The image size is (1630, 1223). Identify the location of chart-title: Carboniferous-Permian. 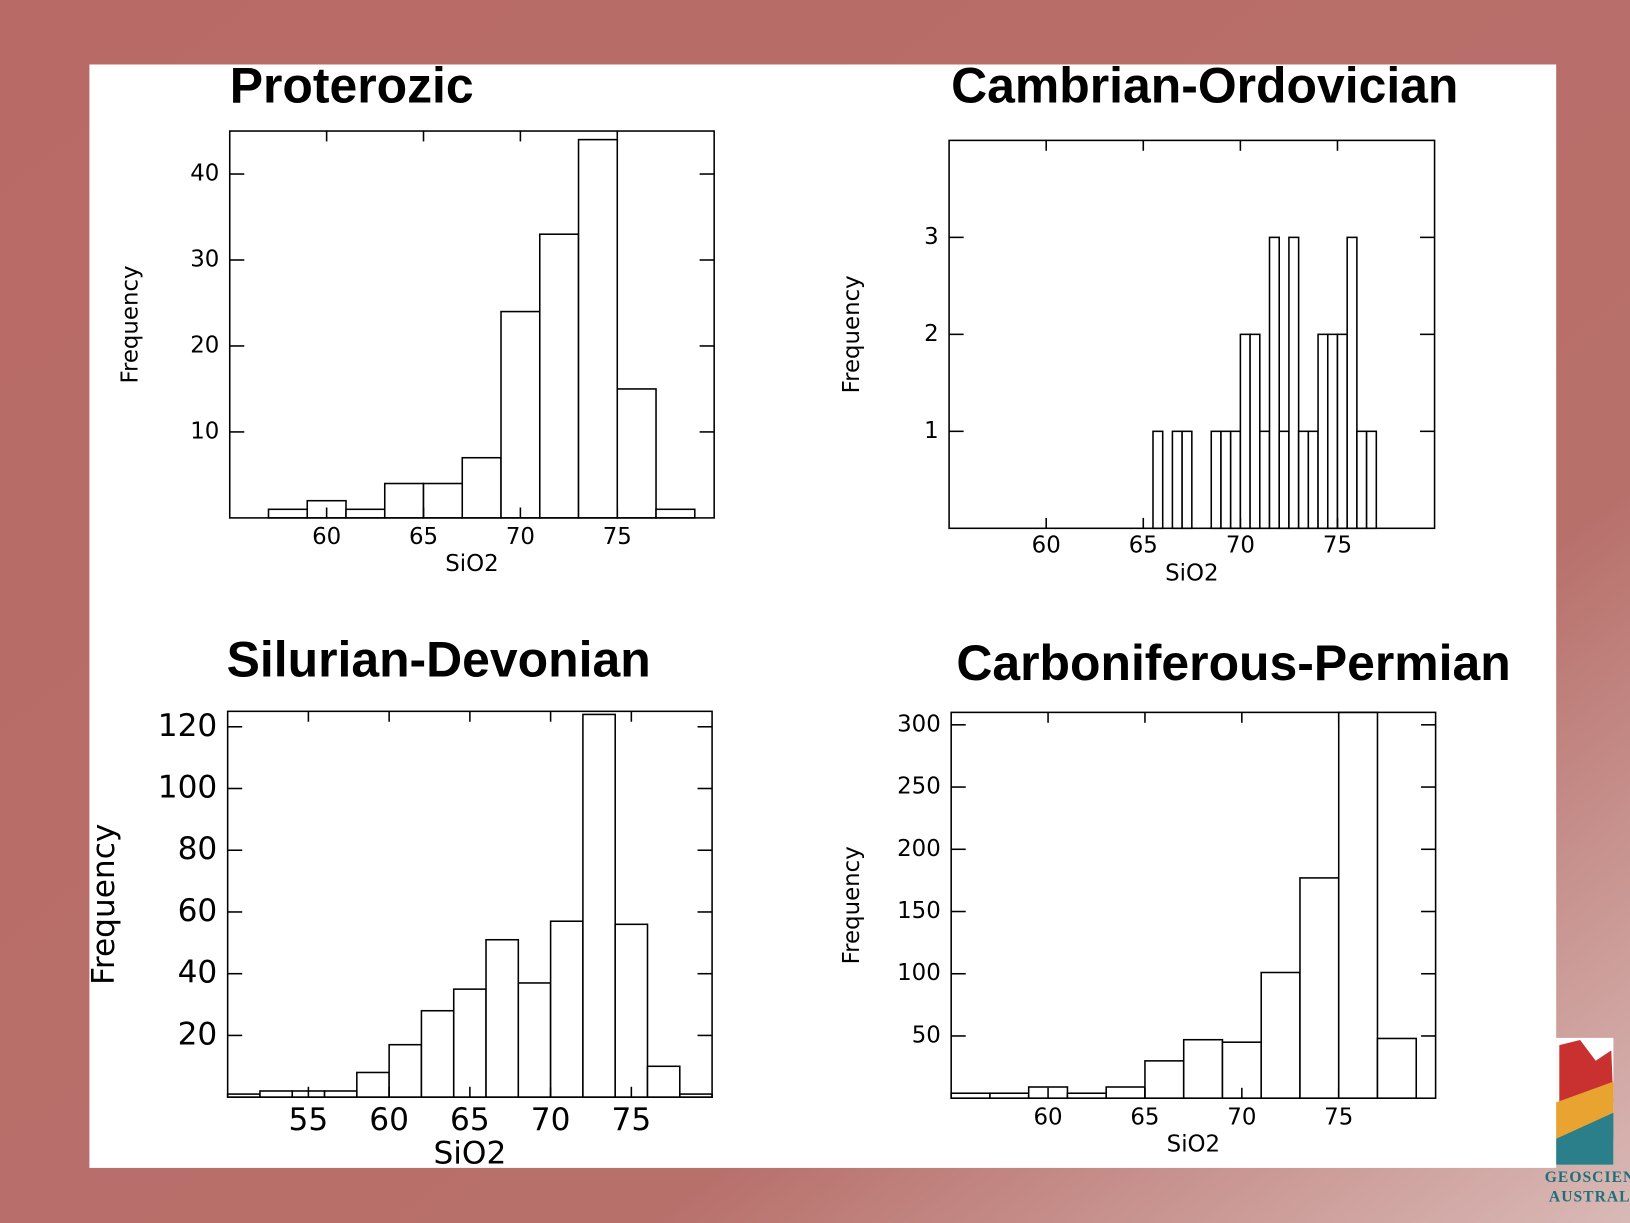
(1233, 663).